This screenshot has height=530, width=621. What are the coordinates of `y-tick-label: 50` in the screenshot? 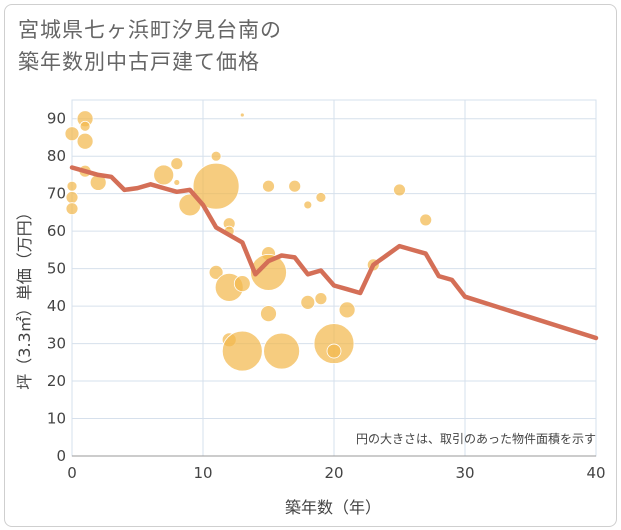 It's located at (56, 269).